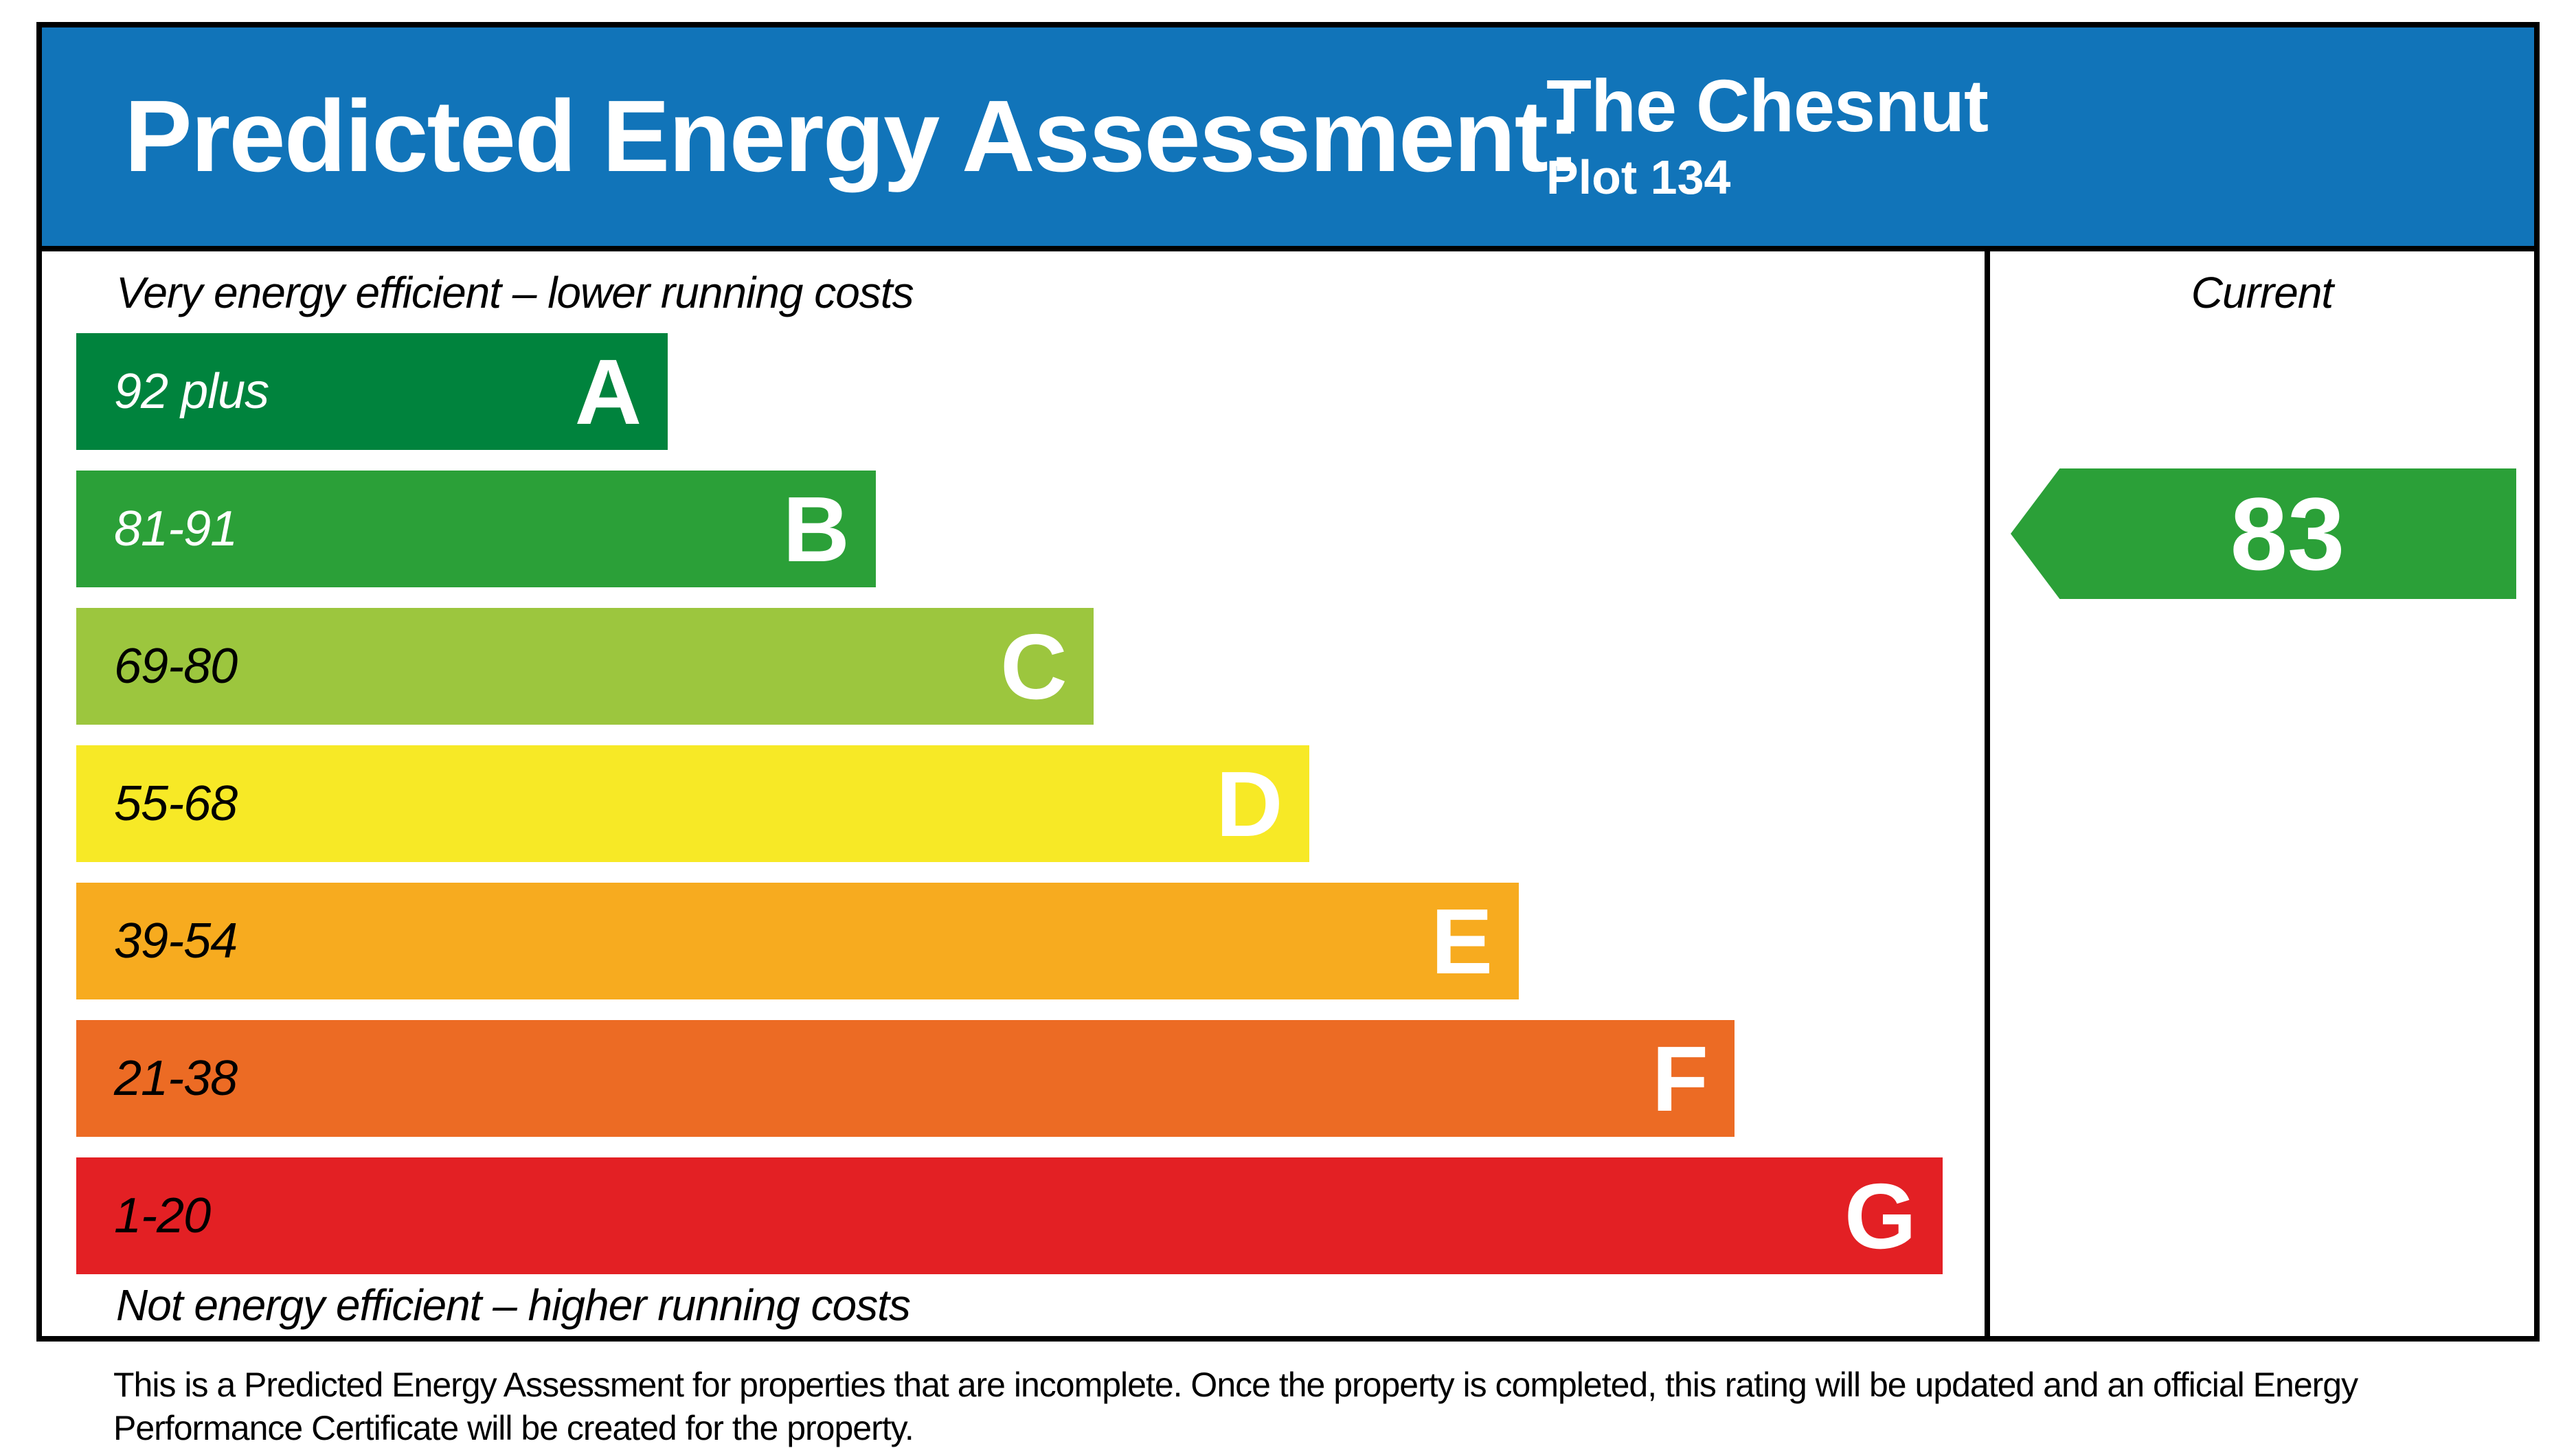 The height and width of the screenshot is (1448, 2576). What do you see at coordinates (191, 391) in the screenshot?
I see `band-a-range: 92 plus` at bounding box center [191, 391].